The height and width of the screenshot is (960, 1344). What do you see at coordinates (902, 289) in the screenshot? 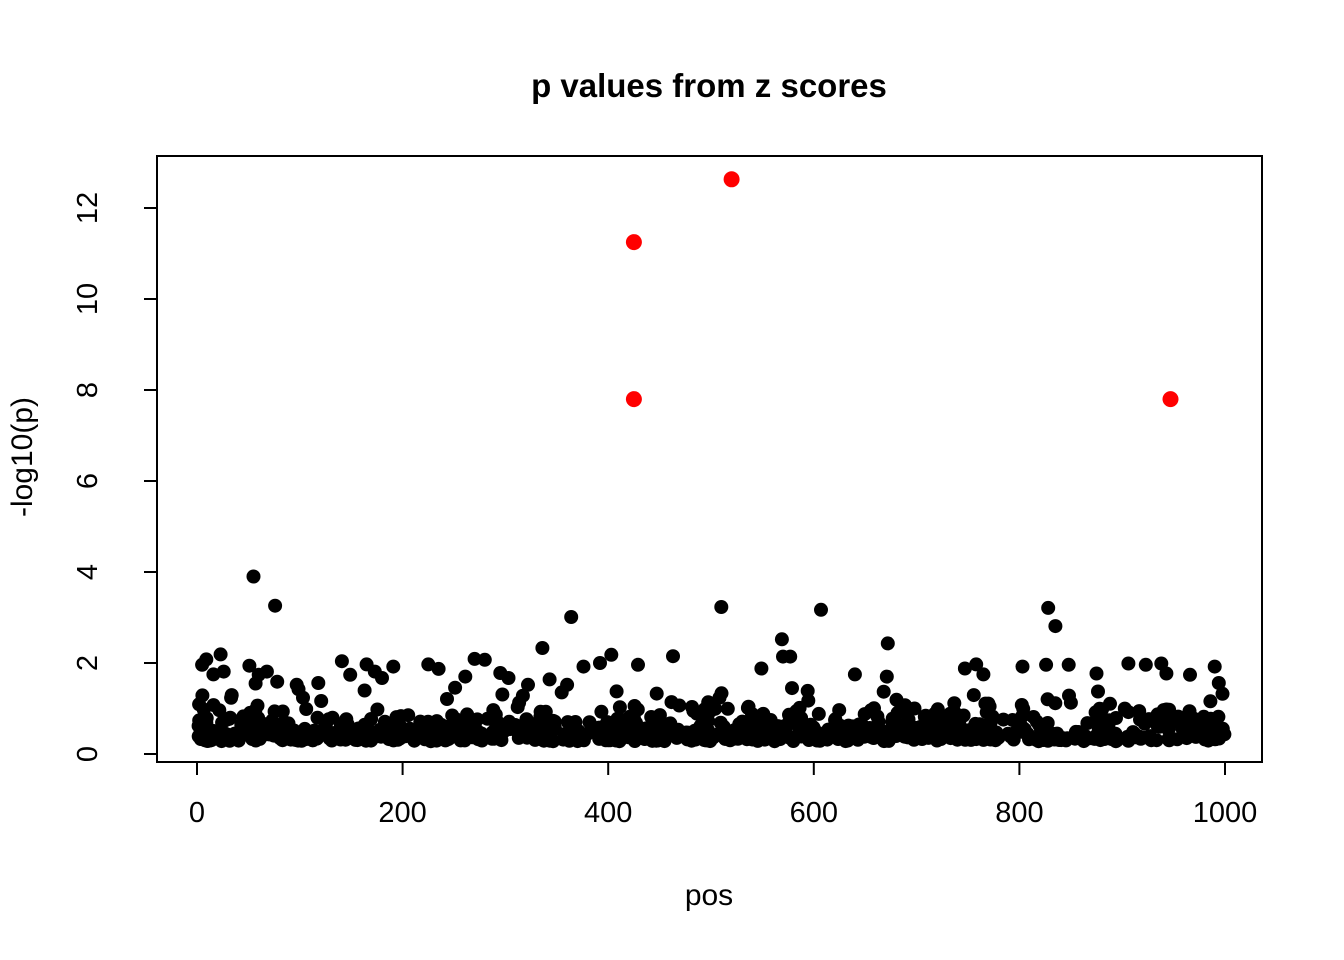
I see `highlight-points-layer` at bounding box center [902, 289].